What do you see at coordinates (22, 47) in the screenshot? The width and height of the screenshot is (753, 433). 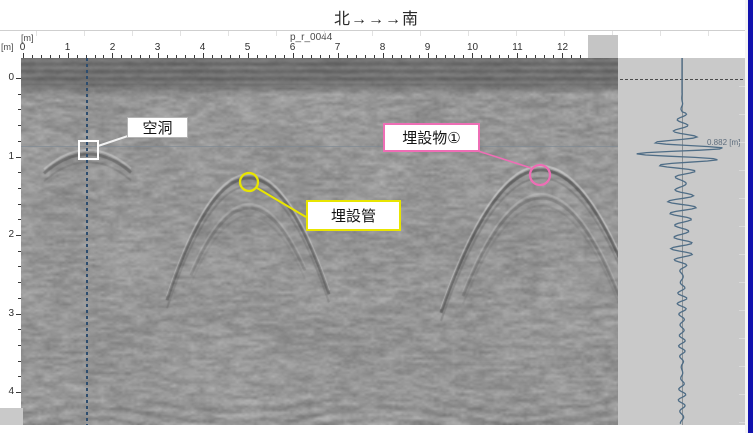 I see `h-ruler-number: 0` at bounding box center [22, 47].